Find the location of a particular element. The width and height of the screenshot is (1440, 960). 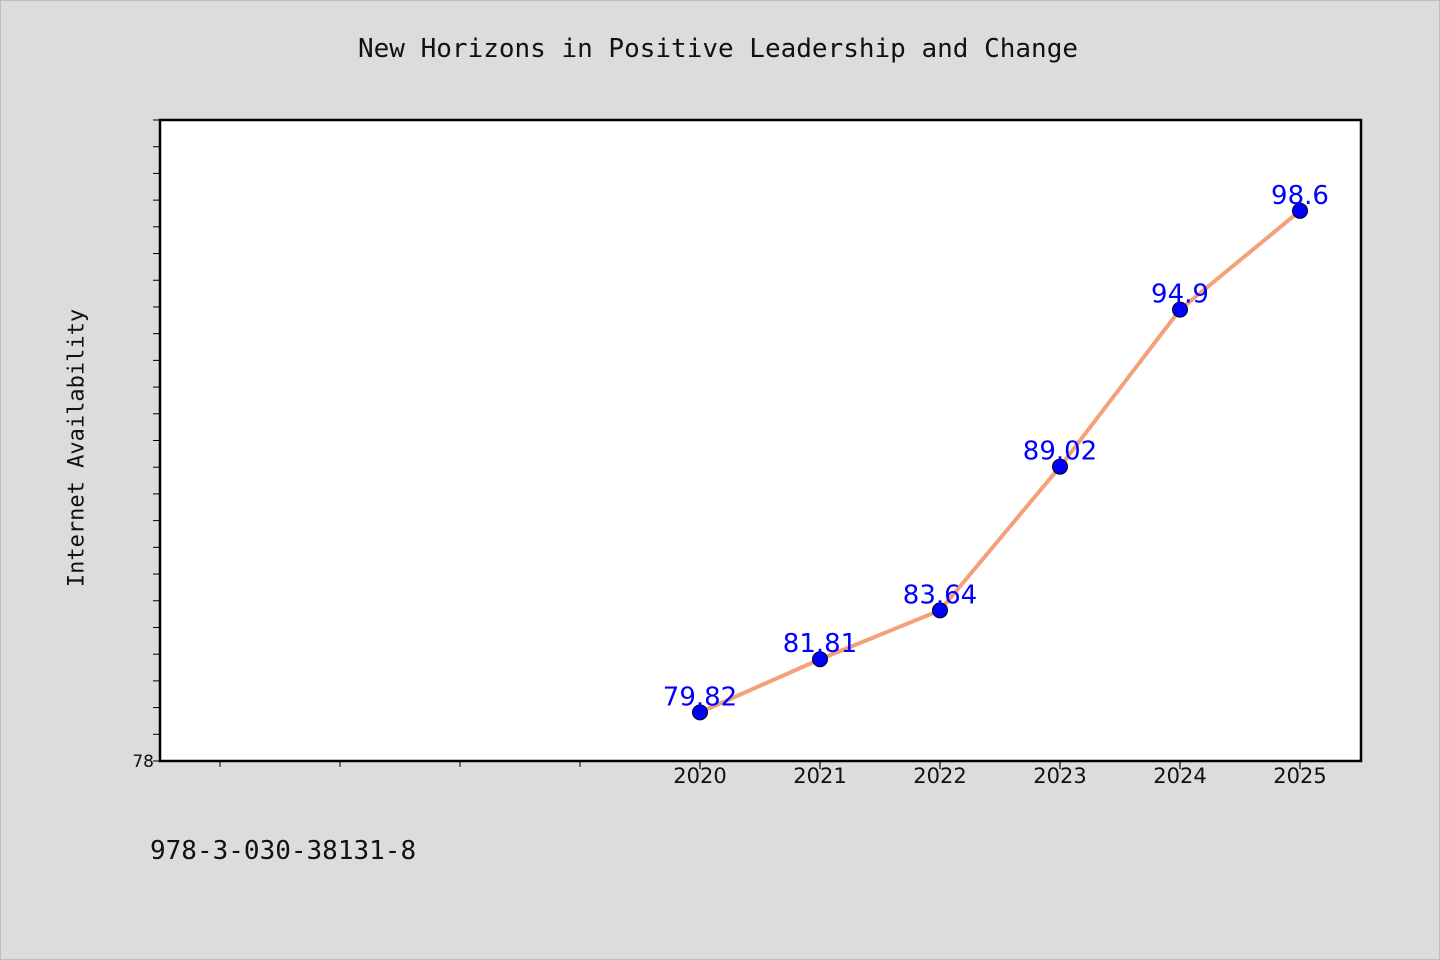

data-label: 89.02 is located at coordinates (1060, 452).